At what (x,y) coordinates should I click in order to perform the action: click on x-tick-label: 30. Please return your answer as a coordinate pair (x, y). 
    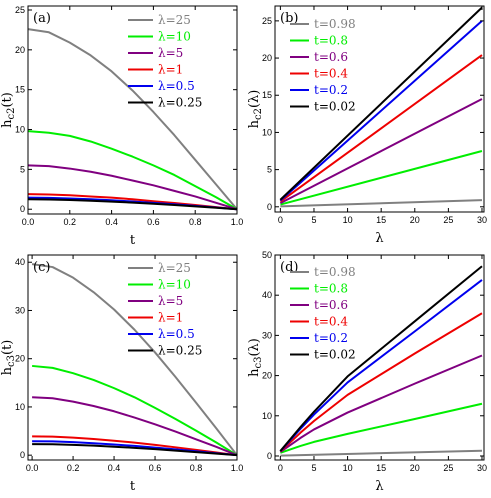
    Looking at the image, I should click on (482, 468).